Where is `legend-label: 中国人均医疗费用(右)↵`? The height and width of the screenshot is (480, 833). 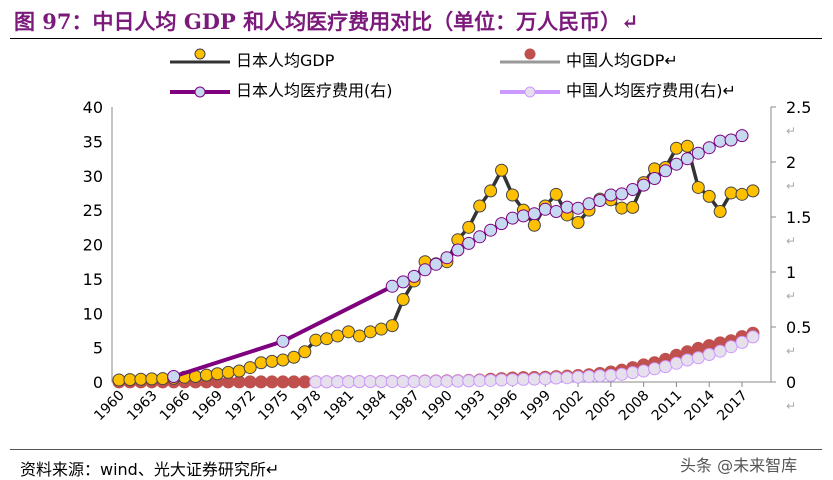 legend-label: 中国人均医疗费用(右)↵ is located at coordinates (651, 90).